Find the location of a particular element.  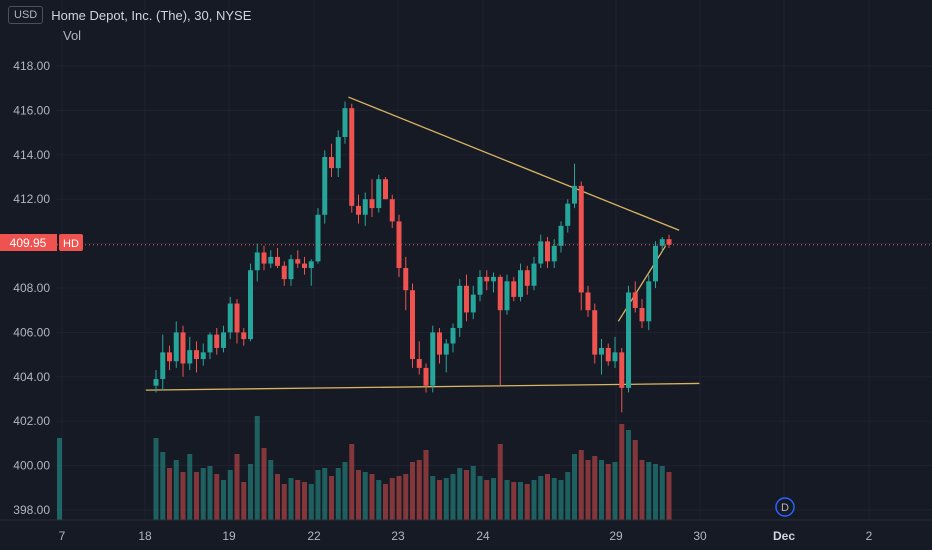

support-trendline is located at coordinates (422, 386).